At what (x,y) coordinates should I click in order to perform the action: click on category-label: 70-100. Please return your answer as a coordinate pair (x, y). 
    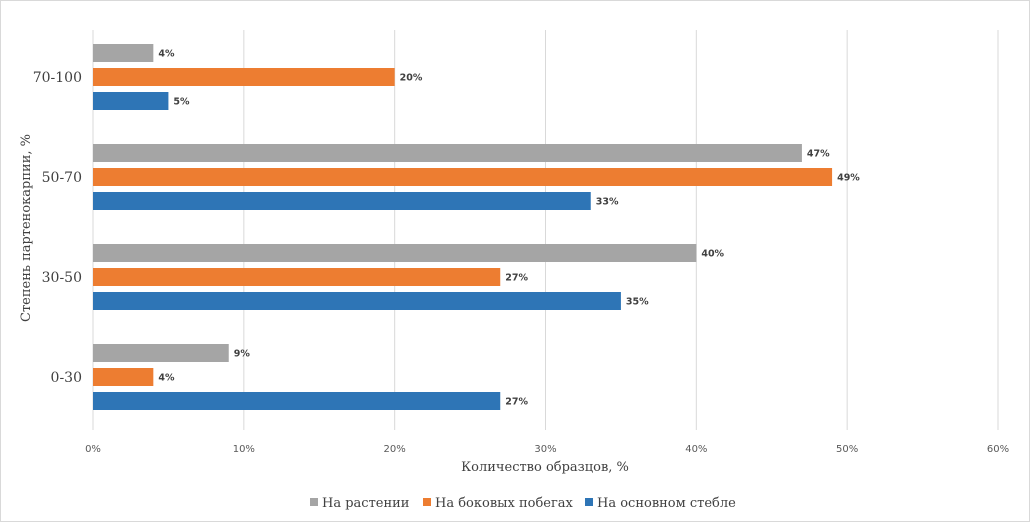
    Looking at the image, I should click on (57, 78).